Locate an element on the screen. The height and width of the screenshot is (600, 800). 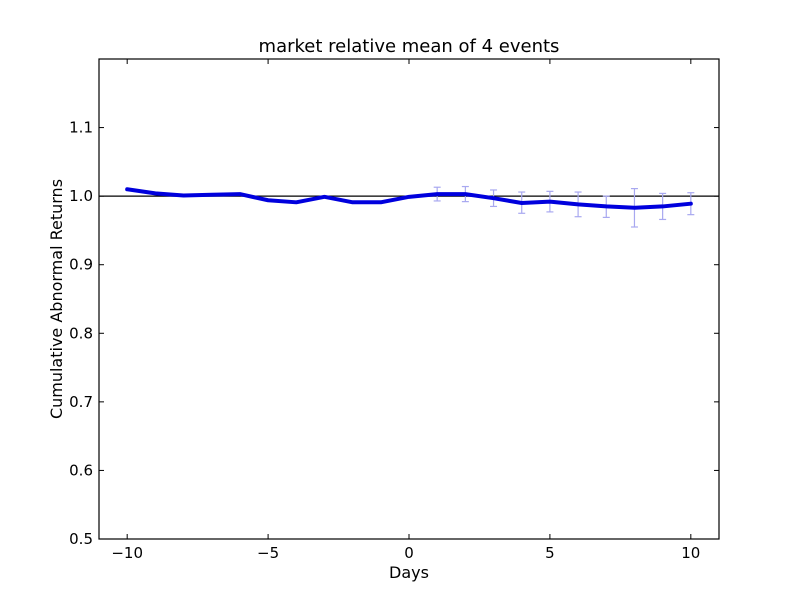
x-tick-label: 0 is located at coordinates (409, 553).